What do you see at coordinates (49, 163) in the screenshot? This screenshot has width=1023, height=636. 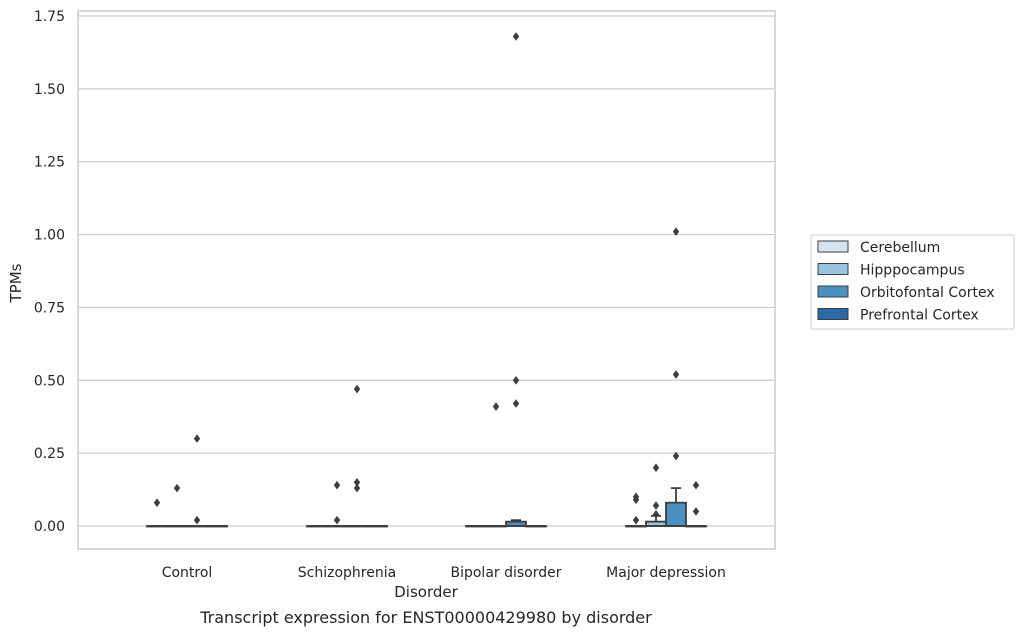 I see `y-tick-label: 1.25` at bounding box center [49, 163].